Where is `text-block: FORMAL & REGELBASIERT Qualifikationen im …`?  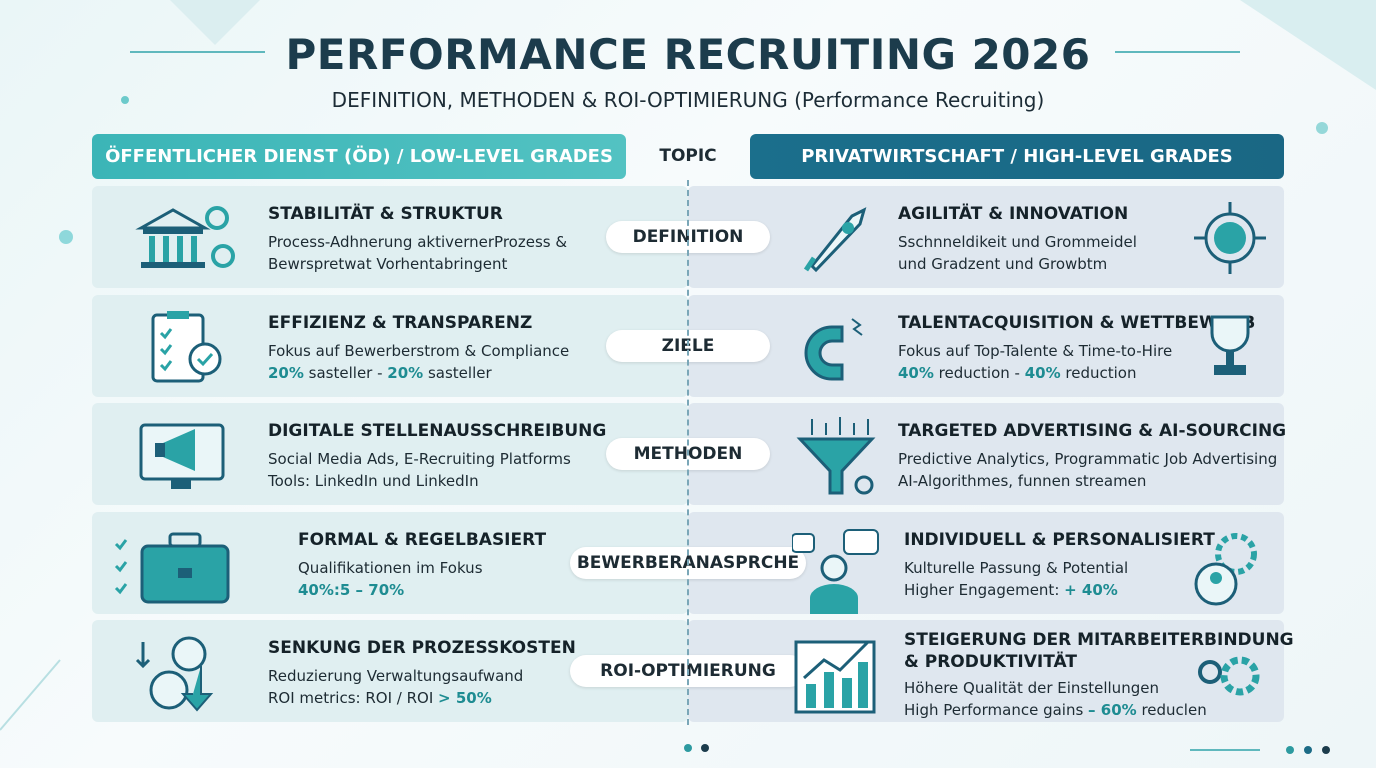 text-block: FORMAL & REGELBASIERT Qualifikationen im … is located at coordinates (422, 565).